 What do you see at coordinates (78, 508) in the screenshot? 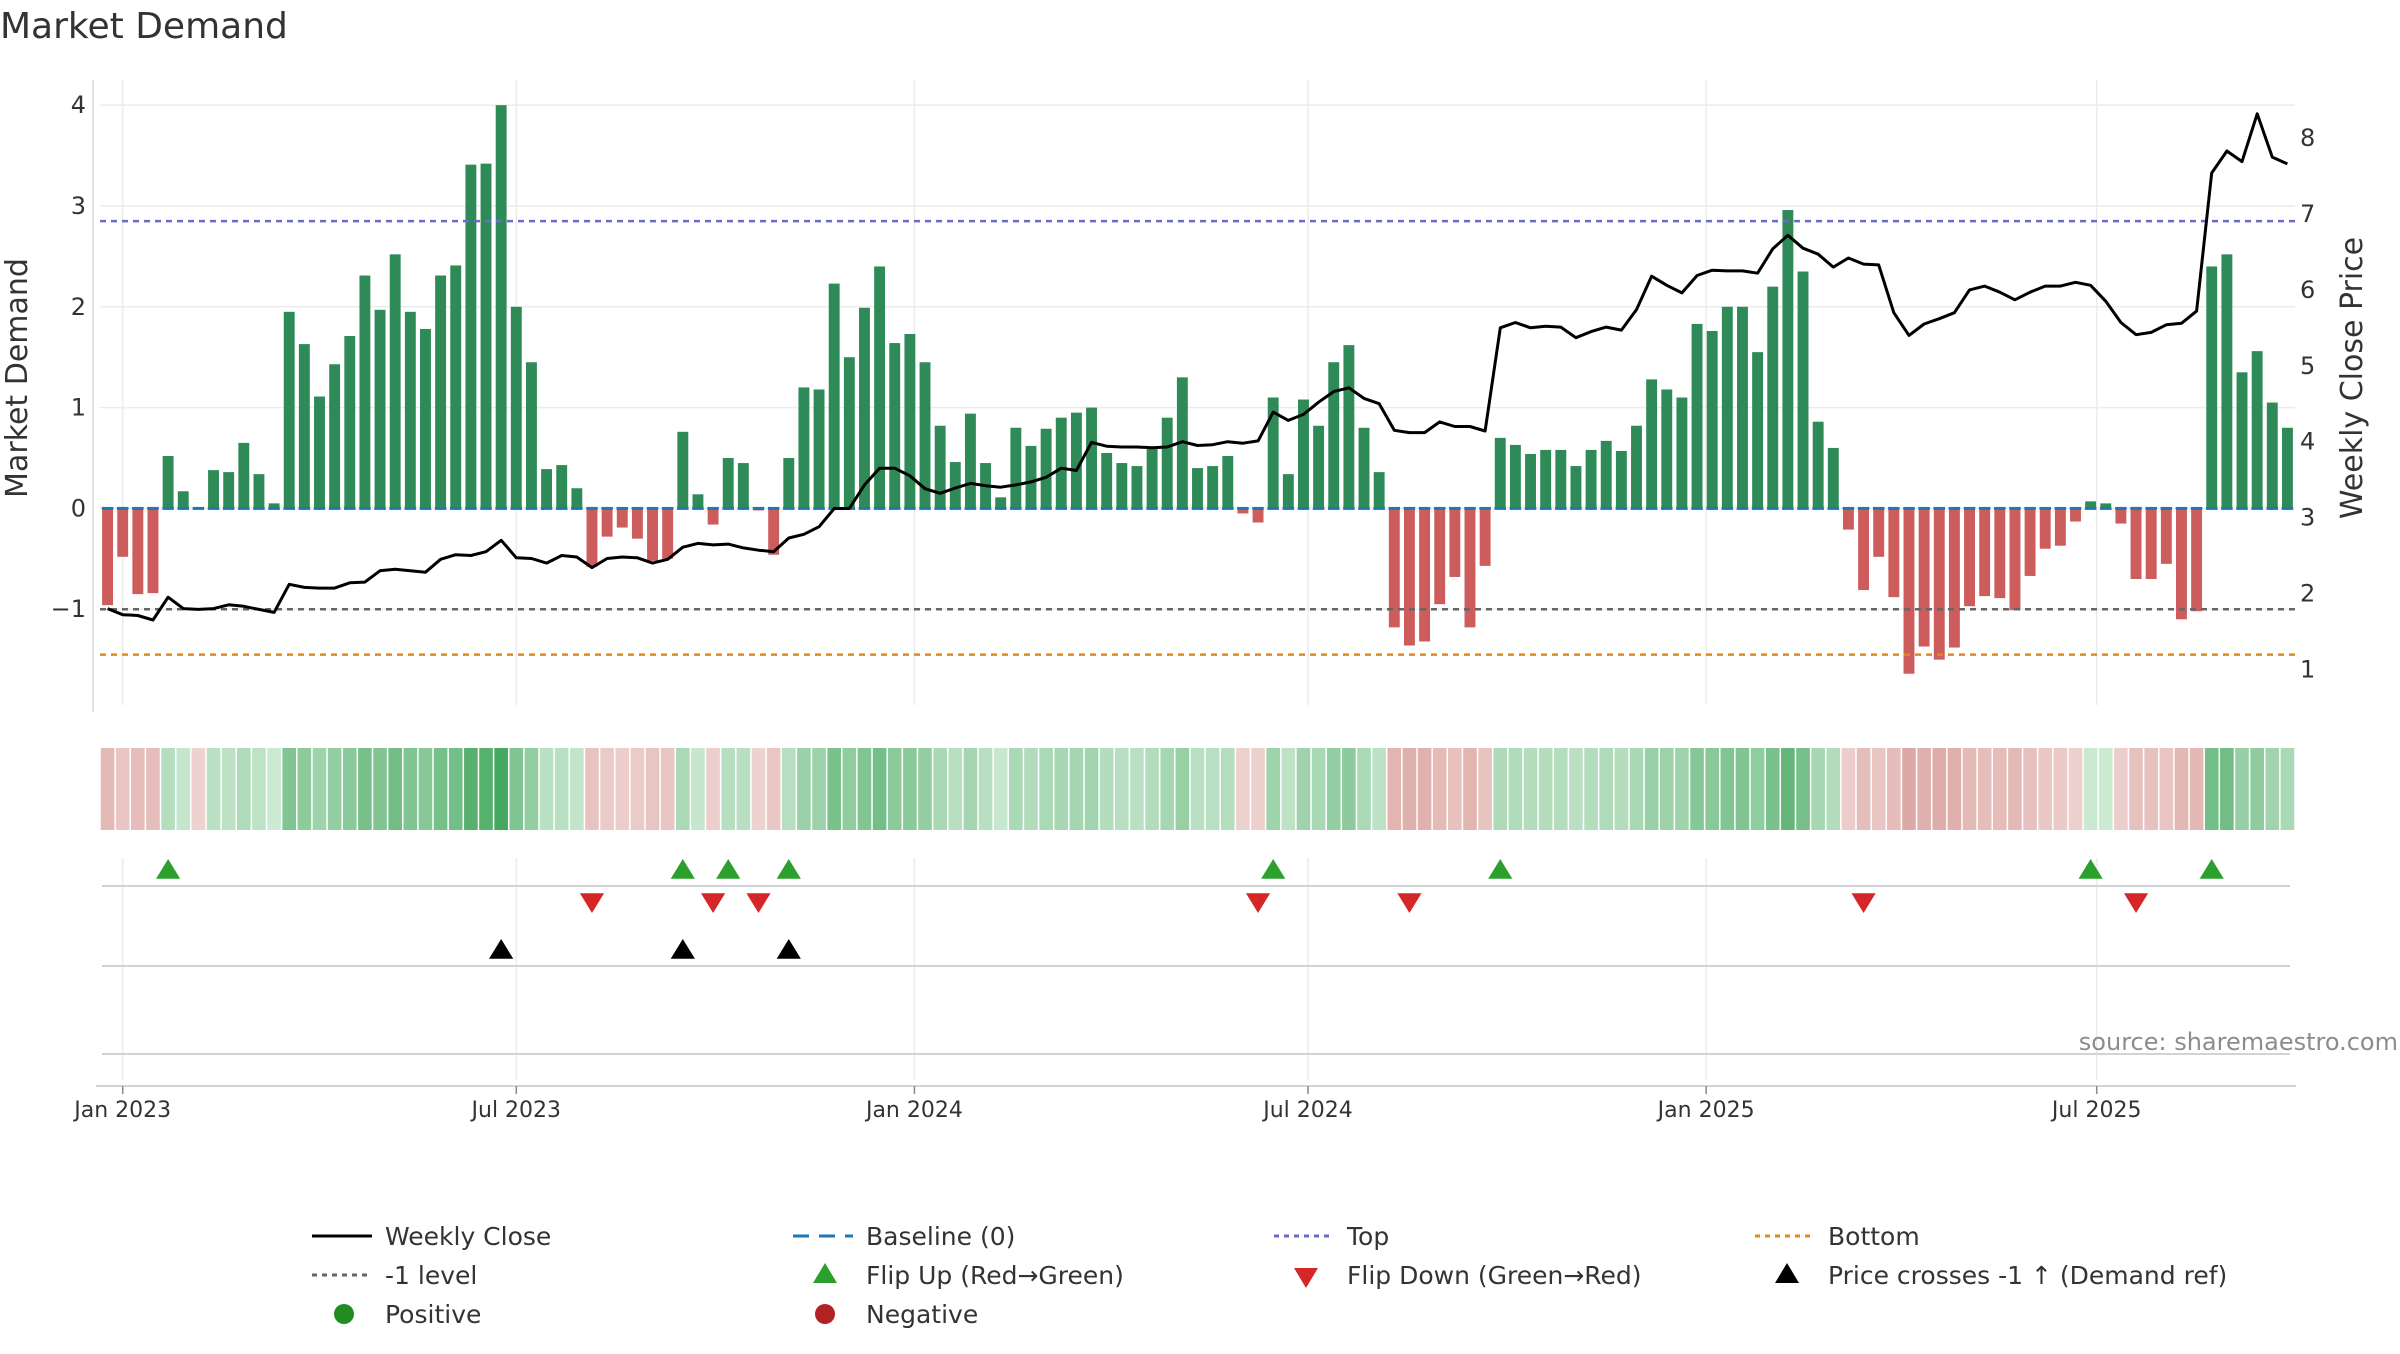
I see `left-tick-label: 0` at bounding box center [78, 508].